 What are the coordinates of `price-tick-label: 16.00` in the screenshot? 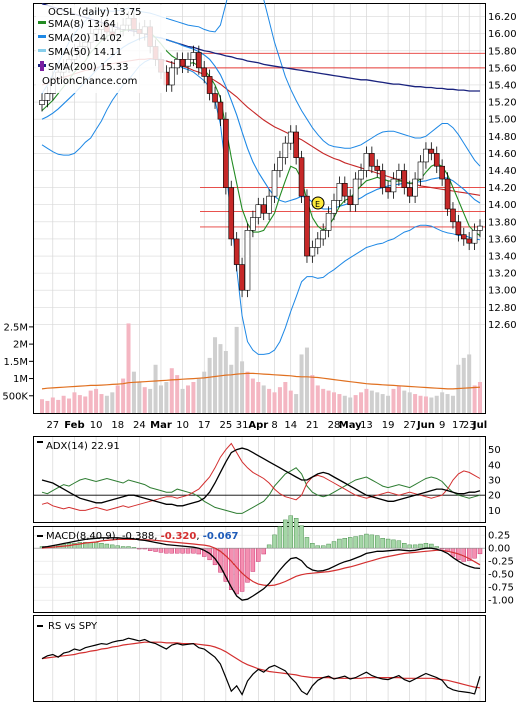 It's located at (502, 34).